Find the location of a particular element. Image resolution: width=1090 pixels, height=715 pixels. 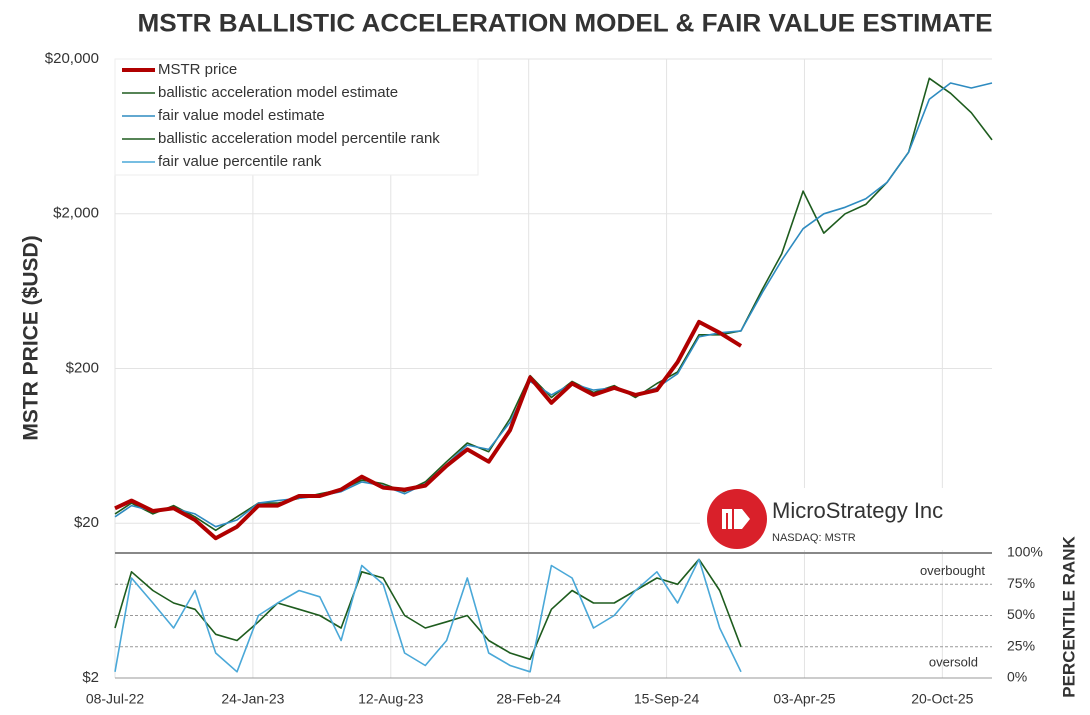

y-tick-label: $200 is located at coordinates (82, 367).